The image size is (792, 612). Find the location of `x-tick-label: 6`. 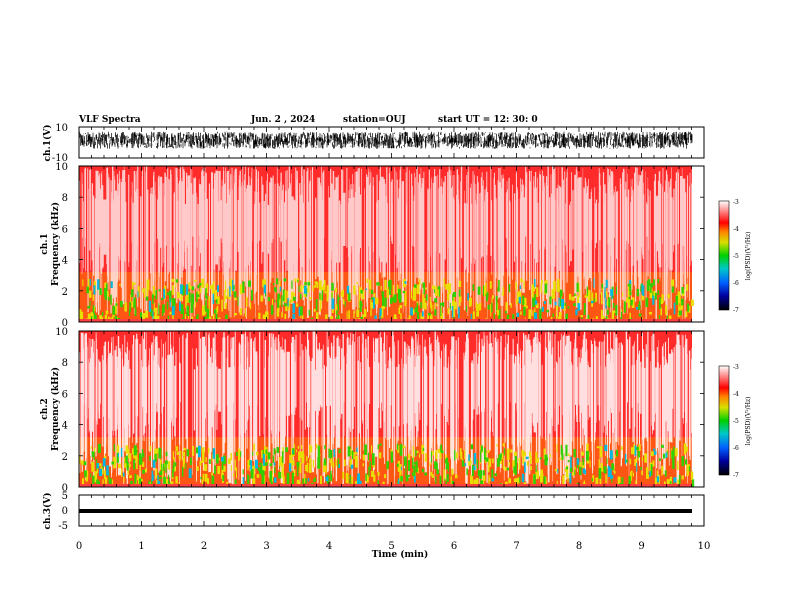

x-tick-label: 6 is located at coordinates (454, 546).